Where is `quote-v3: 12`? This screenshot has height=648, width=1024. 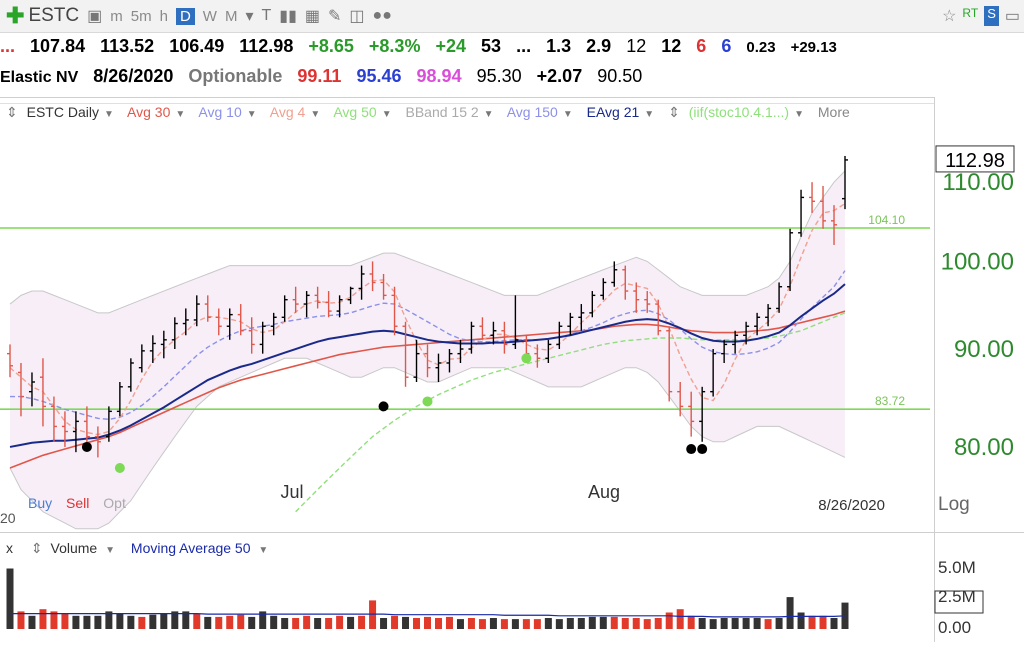
quote-v3: 12 is located at coordinates (636, 46).